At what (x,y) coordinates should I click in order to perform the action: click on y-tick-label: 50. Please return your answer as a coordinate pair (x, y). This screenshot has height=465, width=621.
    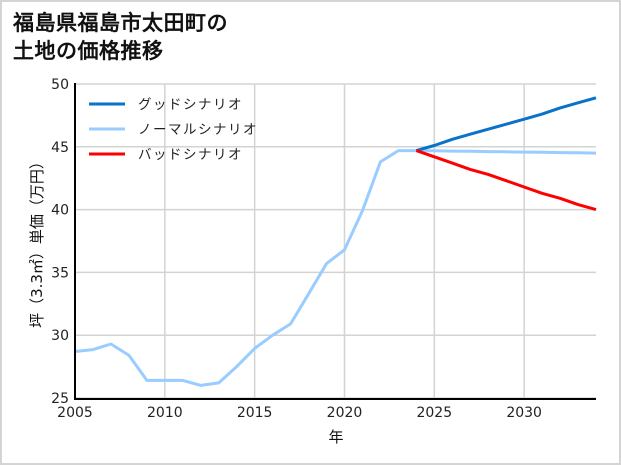
    Looking at the image, I should click on (60, 85).